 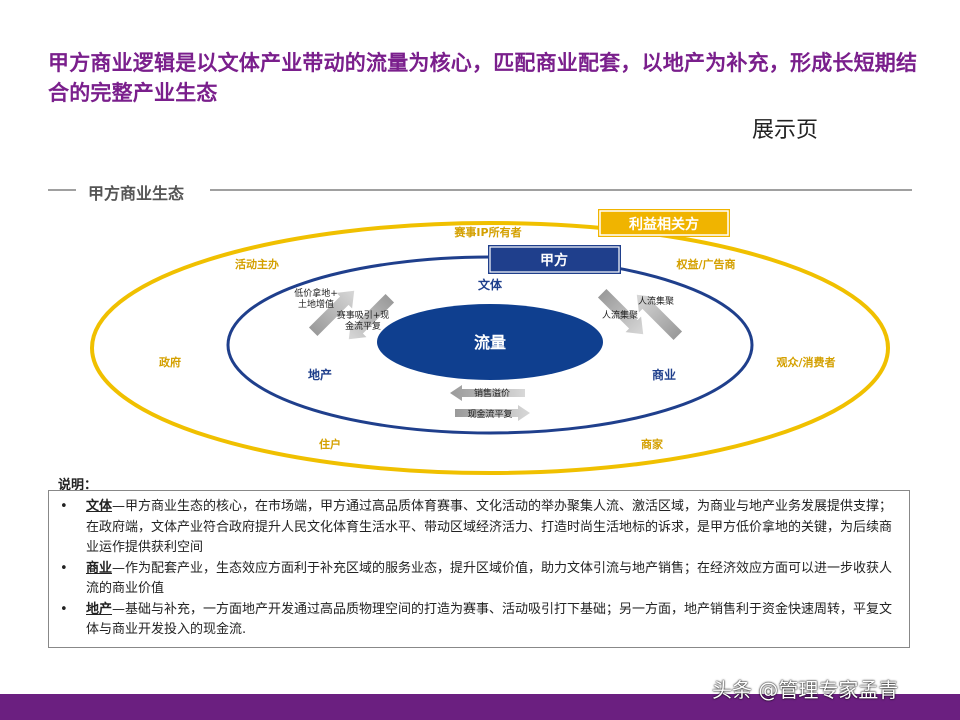 What do you see at coordinates (62, 190) in the screenshot?
I see `section-divider-left` at bounding box center [62, 190].